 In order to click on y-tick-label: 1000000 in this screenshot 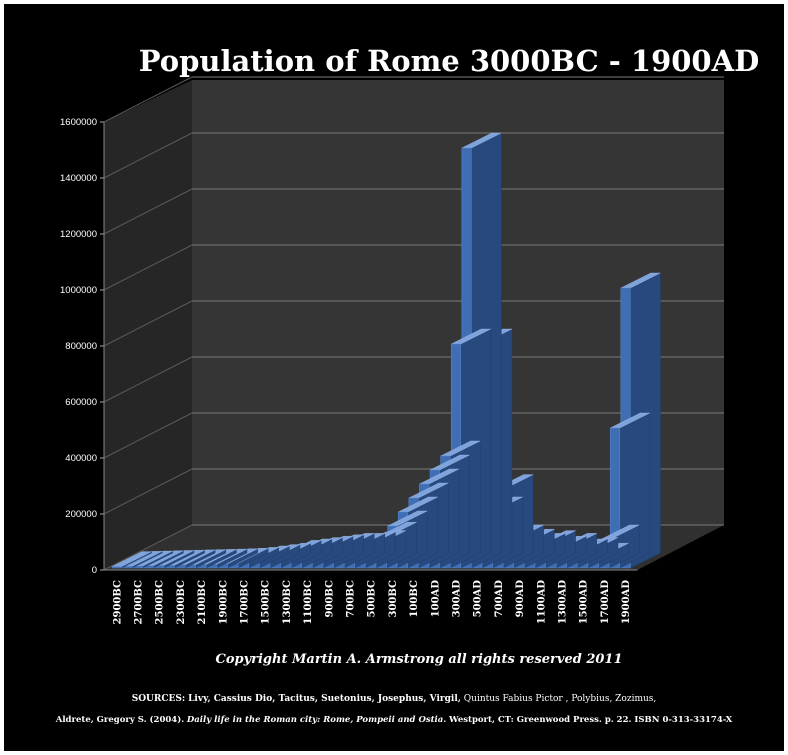, I will do `click(78, 290)`.